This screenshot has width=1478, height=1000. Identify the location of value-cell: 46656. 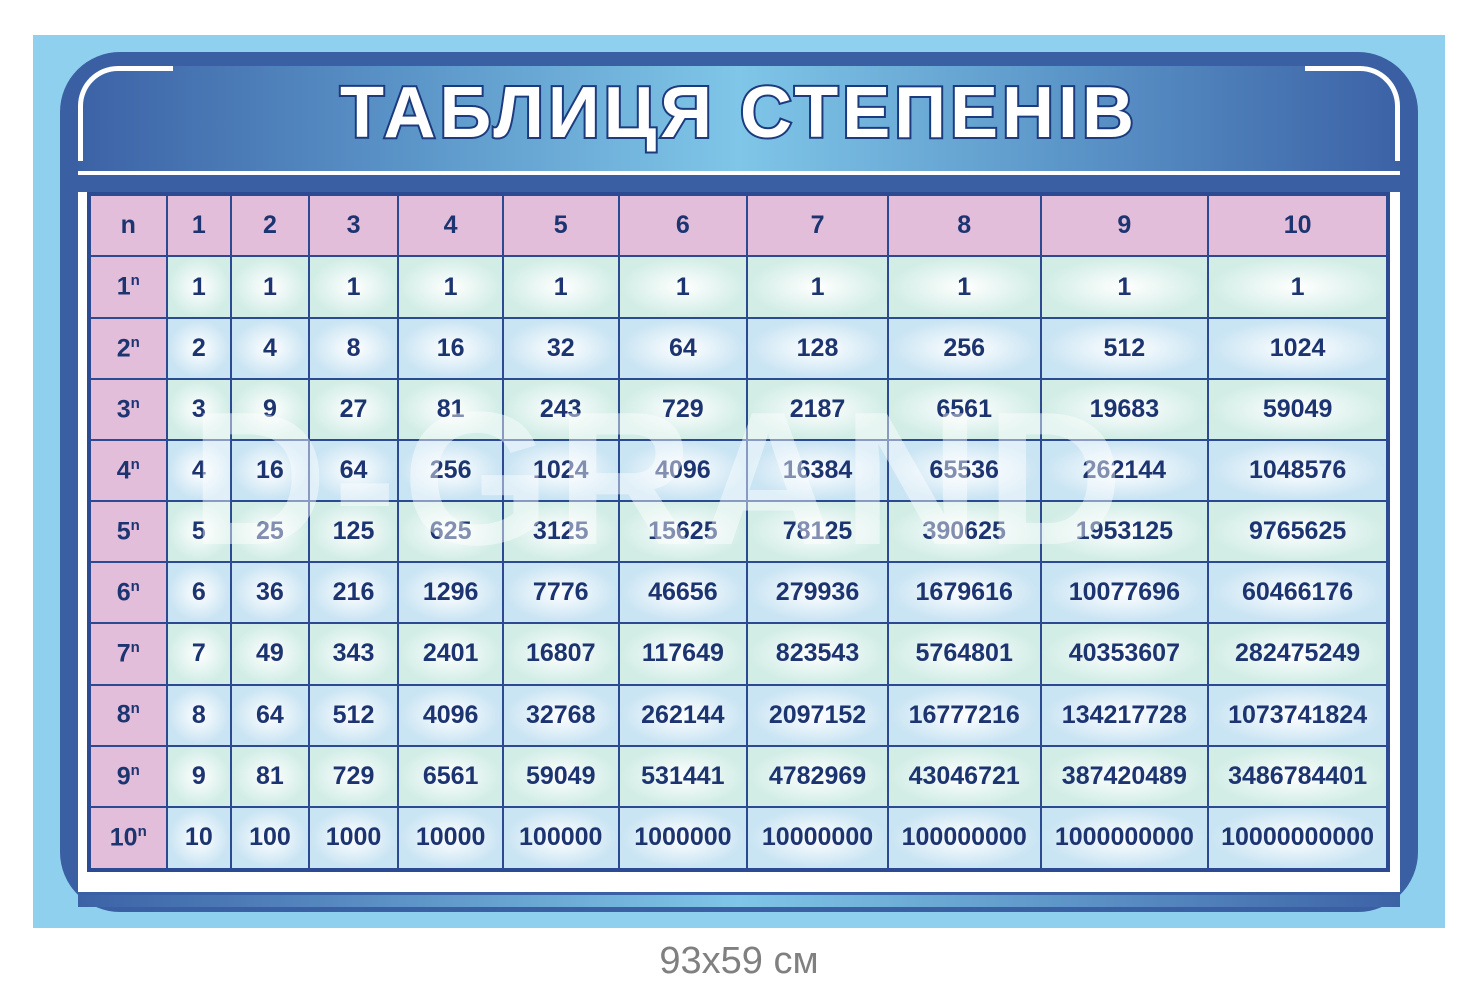
(683, 593).